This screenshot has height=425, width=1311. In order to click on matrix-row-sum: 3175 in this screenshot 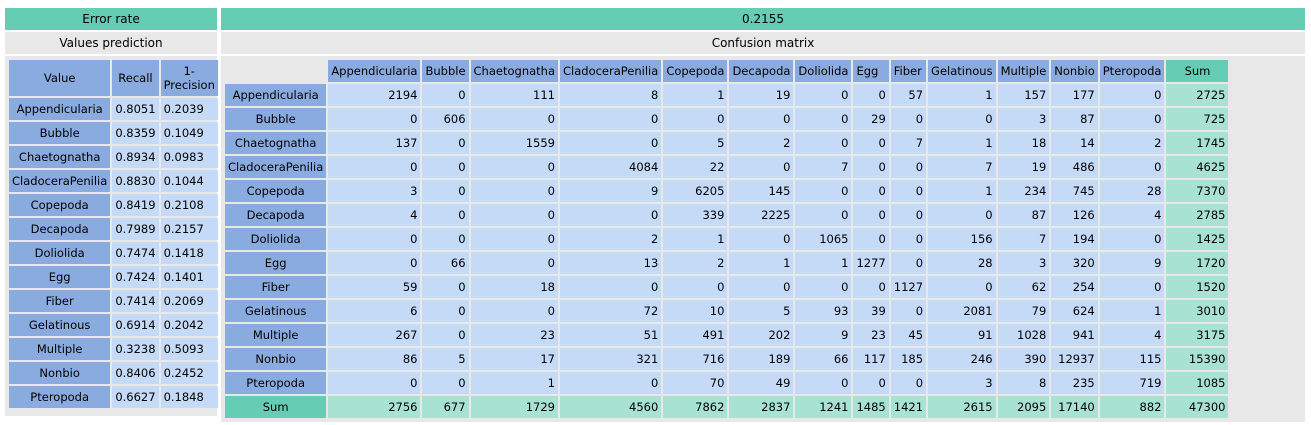, I will do `click(1197, 335)`.